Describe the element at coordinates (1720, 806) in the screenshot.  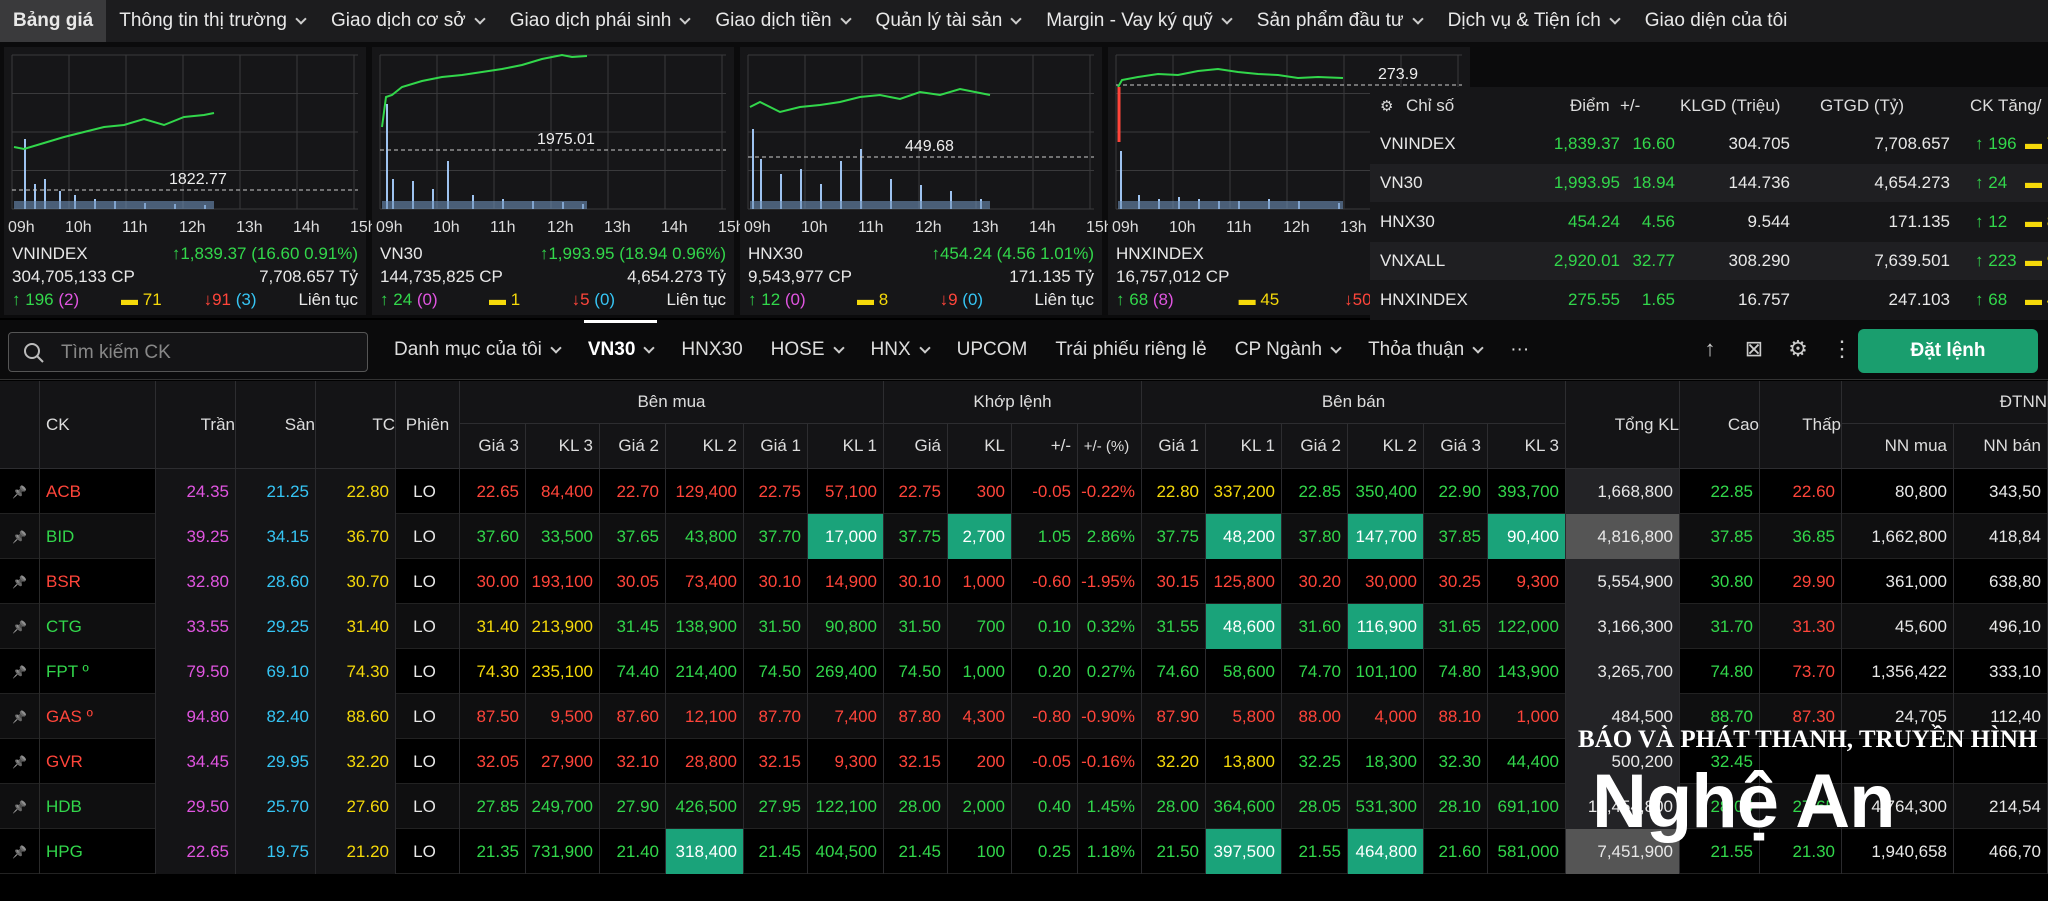
I see `cell-cao: 28.05` at that location.